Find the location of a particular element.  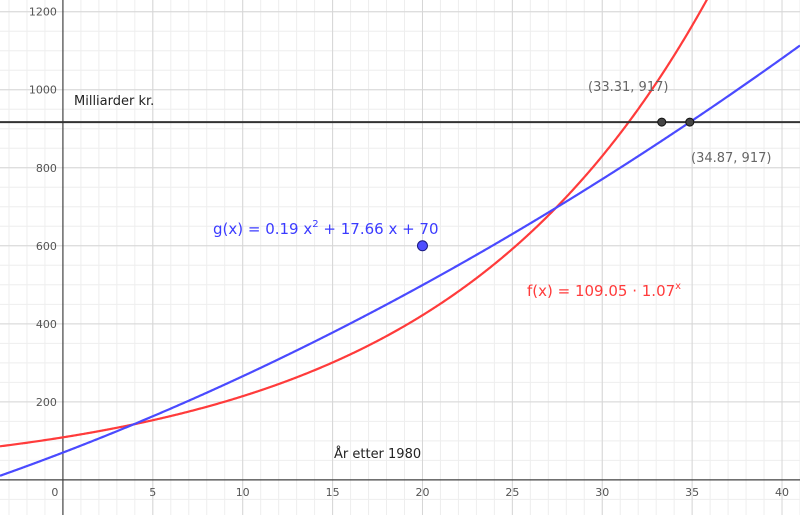

y-tick-label: 1000 is located at coordinates (43, 90).